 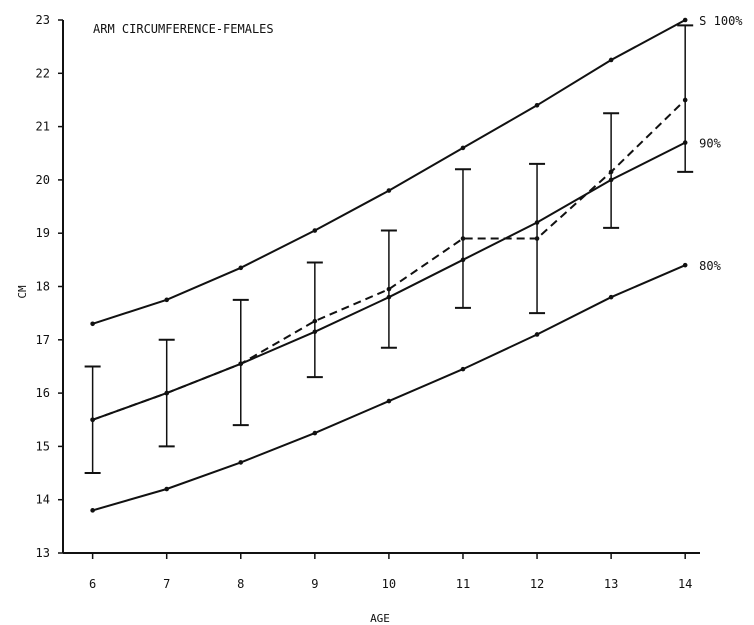 I want to click on y-tick-label: 20, so click(x=43, y=180).